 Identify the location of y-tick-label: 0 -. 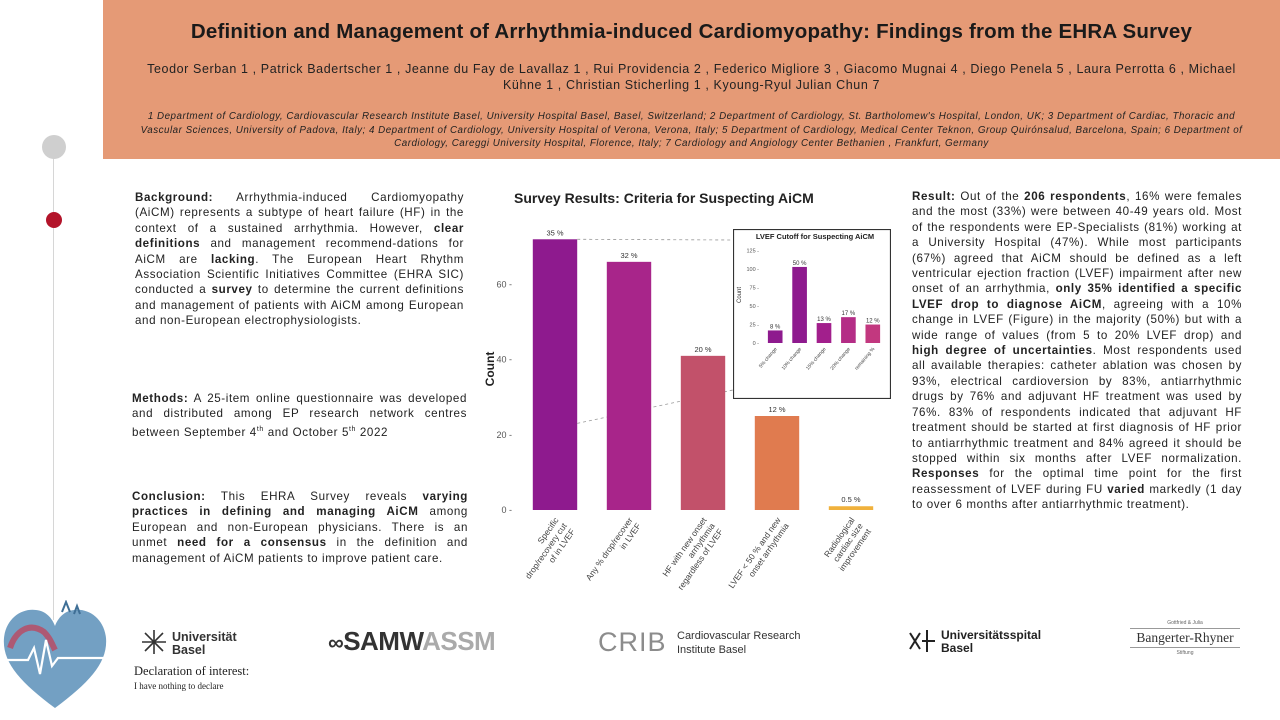
(506, 510).